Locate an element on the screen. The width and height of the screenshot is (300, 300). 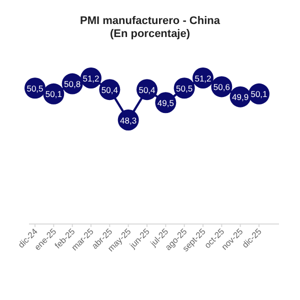
data-label: 48,3 is located at coordinates (128, 120).